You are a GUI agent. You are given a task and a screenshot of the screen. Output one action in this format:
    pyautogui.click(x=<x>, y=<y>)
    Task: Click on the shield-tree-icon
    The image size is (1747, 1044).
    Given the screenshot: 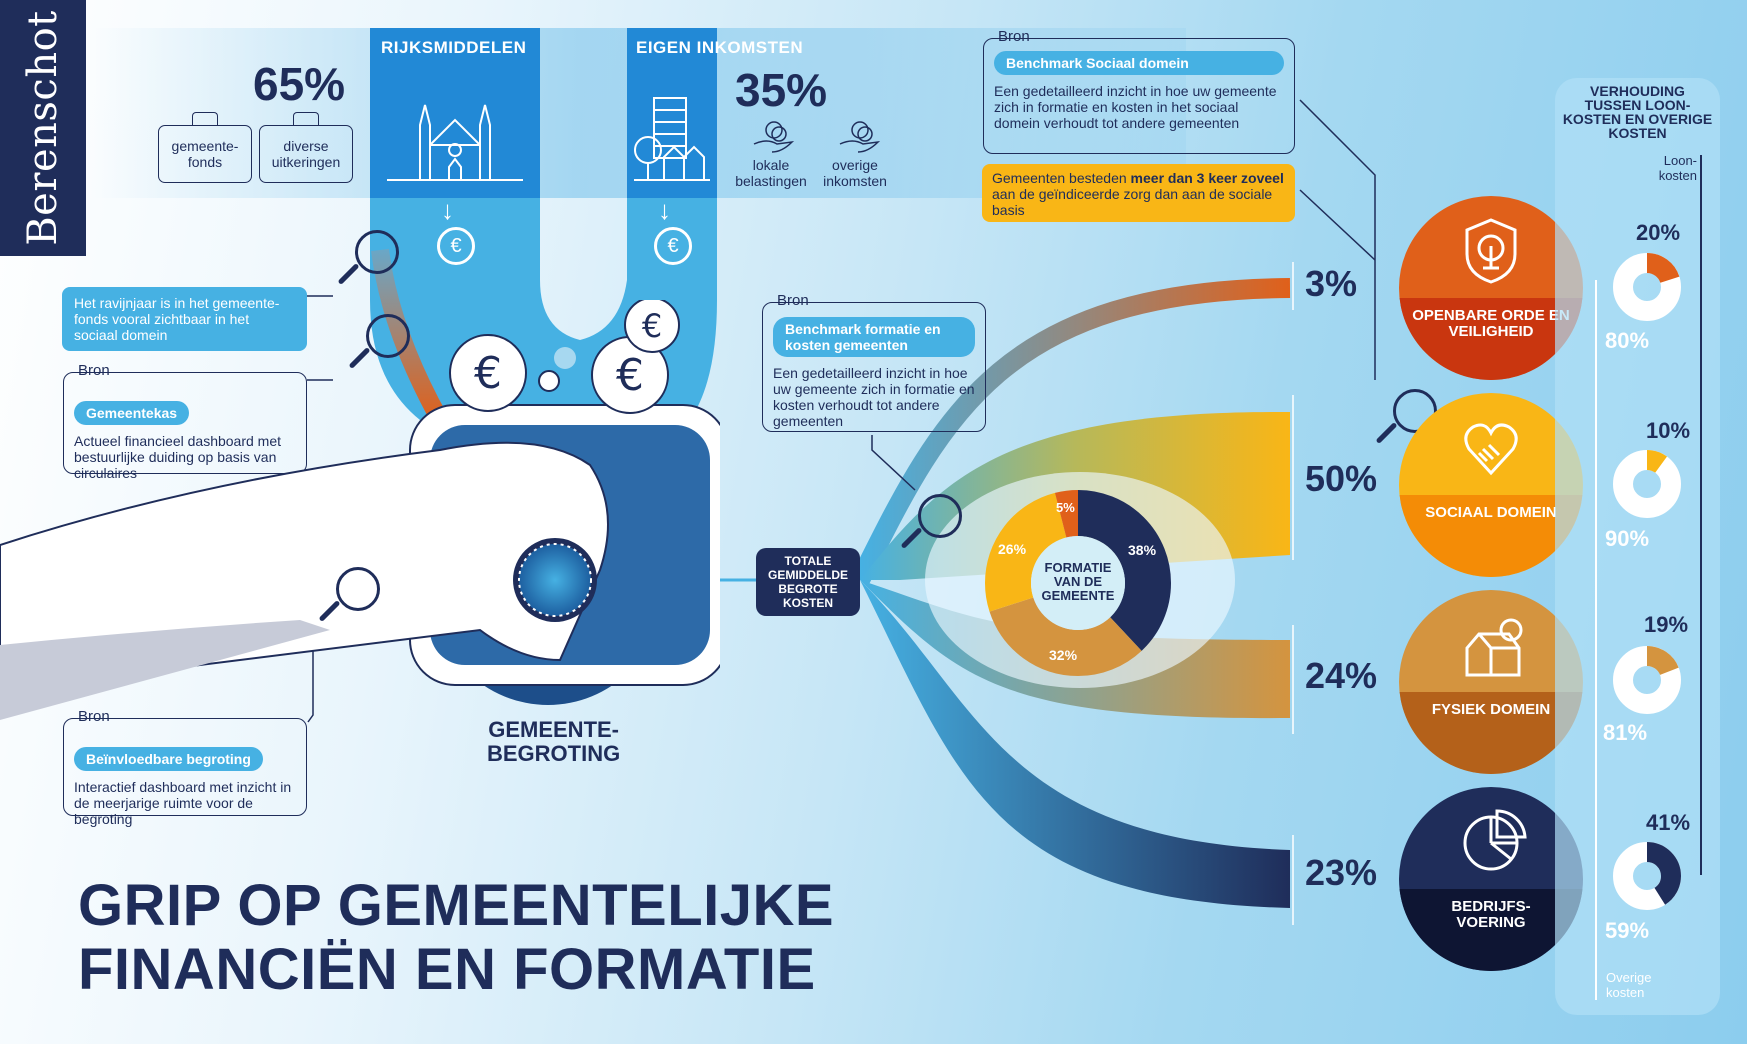 What is the action you would take?
    pyautogui.click(x=1491, y=251)
    